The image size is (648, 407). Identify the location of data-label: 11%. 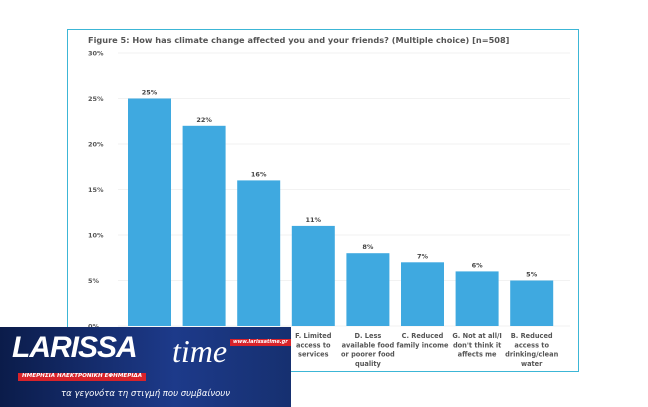
(314, 220).